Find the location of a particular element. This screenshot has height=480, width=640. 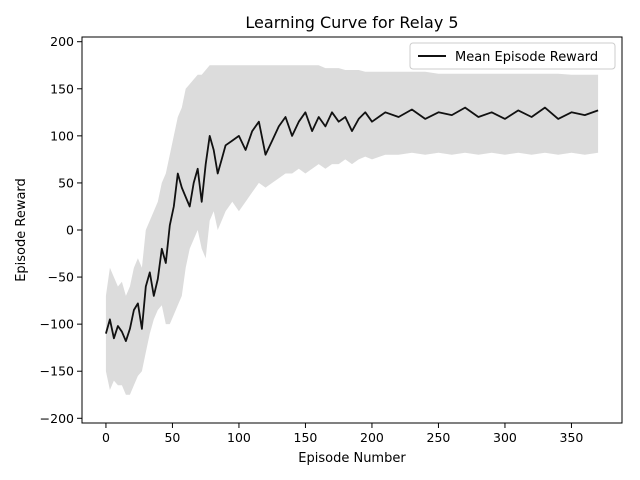

x-axis-label: Episode Number is located at coordinates (352, 458).